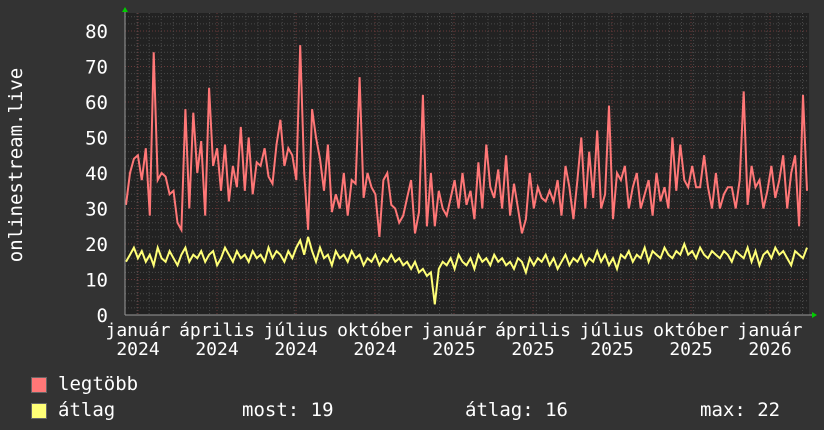 This screenshot has height=430, width=824. I want to click on x-tick-label: október 2025, so click(691, 340).